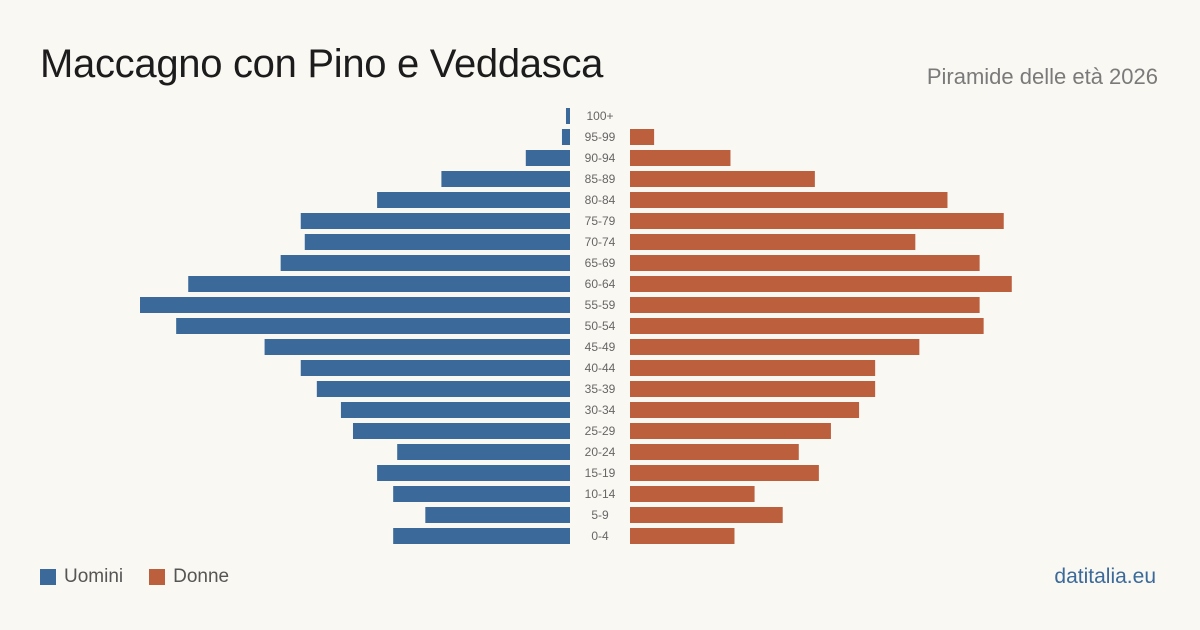 The width and height of the screenshot is (1200, 630). Describe the element at coordinates (322, 64) in the screenshot. I see `chart-title: Maccagno con Pino e Veddasca` at that location.